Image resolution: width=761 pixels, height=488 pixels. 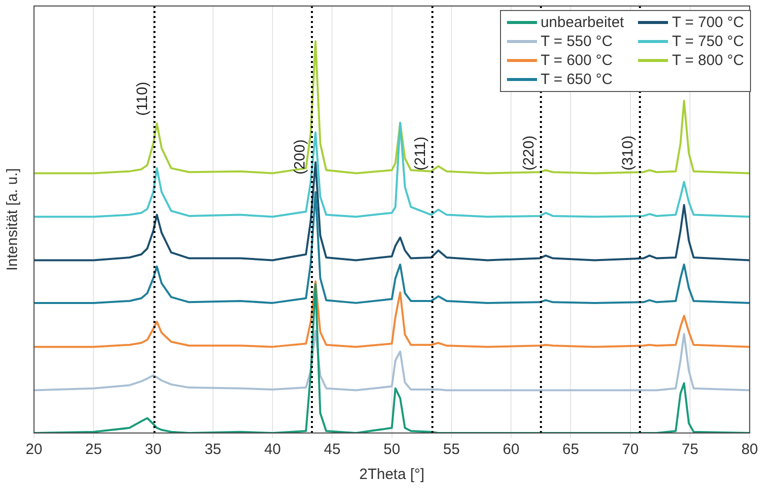 I want to click on legend-label: T = 700 °C, so click(x=708, y=22).